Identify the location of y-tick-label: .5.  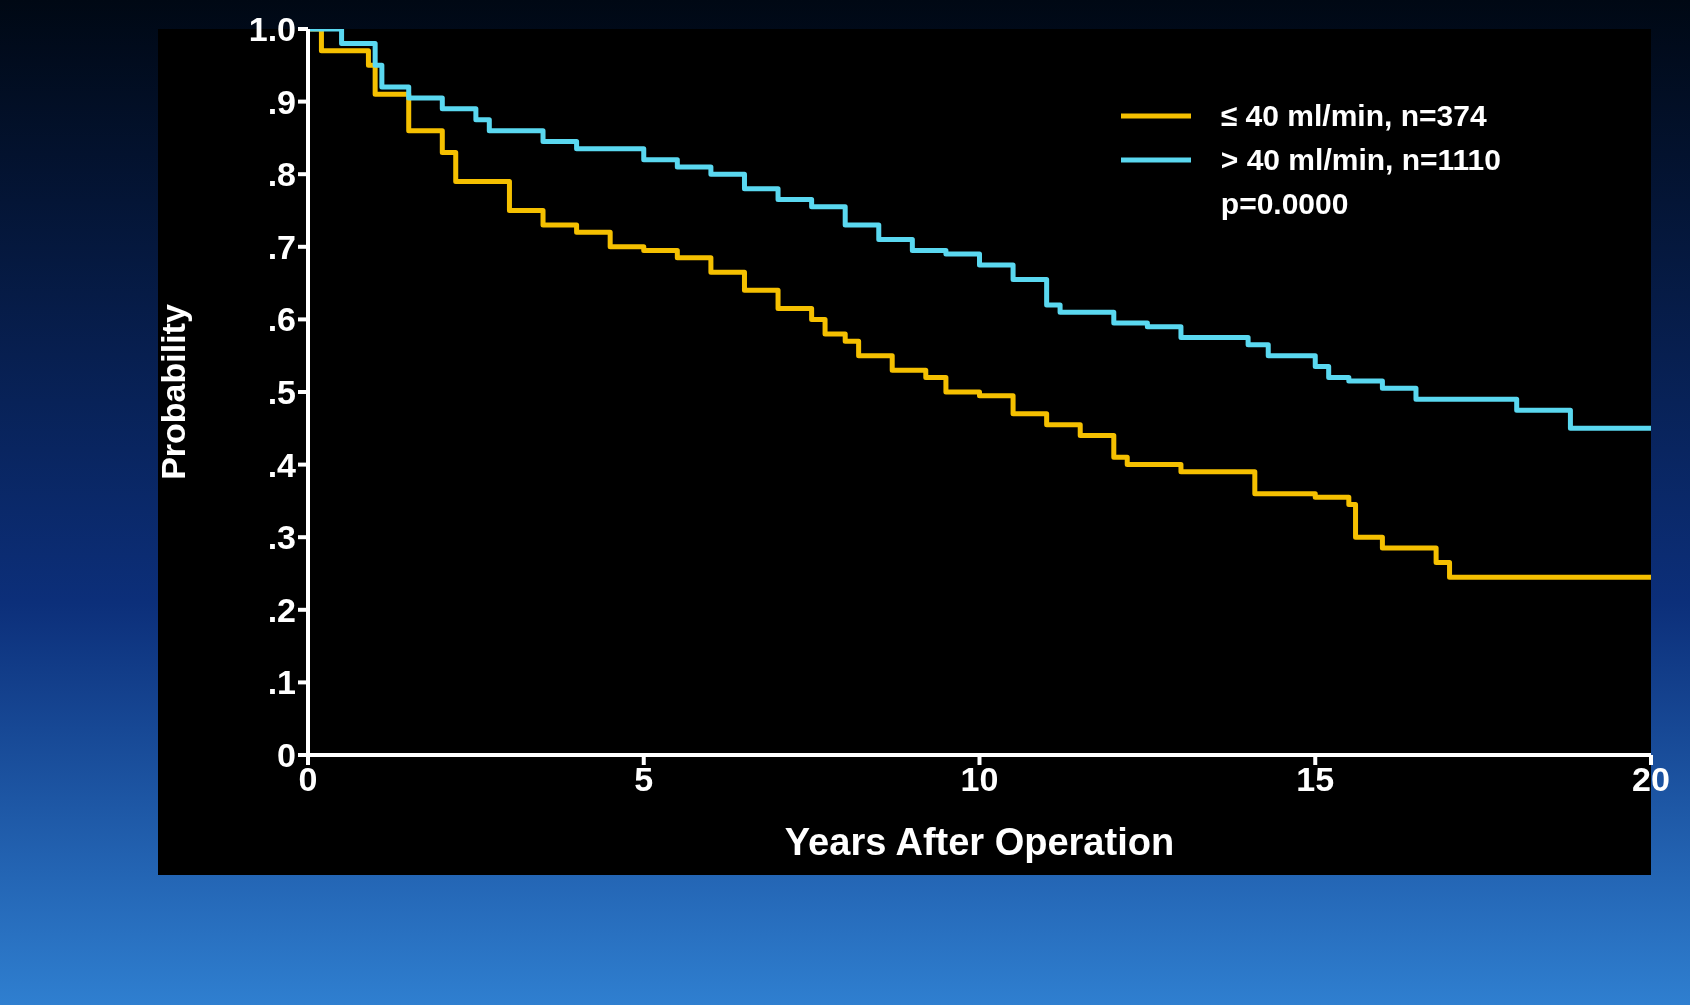
(281, 392).